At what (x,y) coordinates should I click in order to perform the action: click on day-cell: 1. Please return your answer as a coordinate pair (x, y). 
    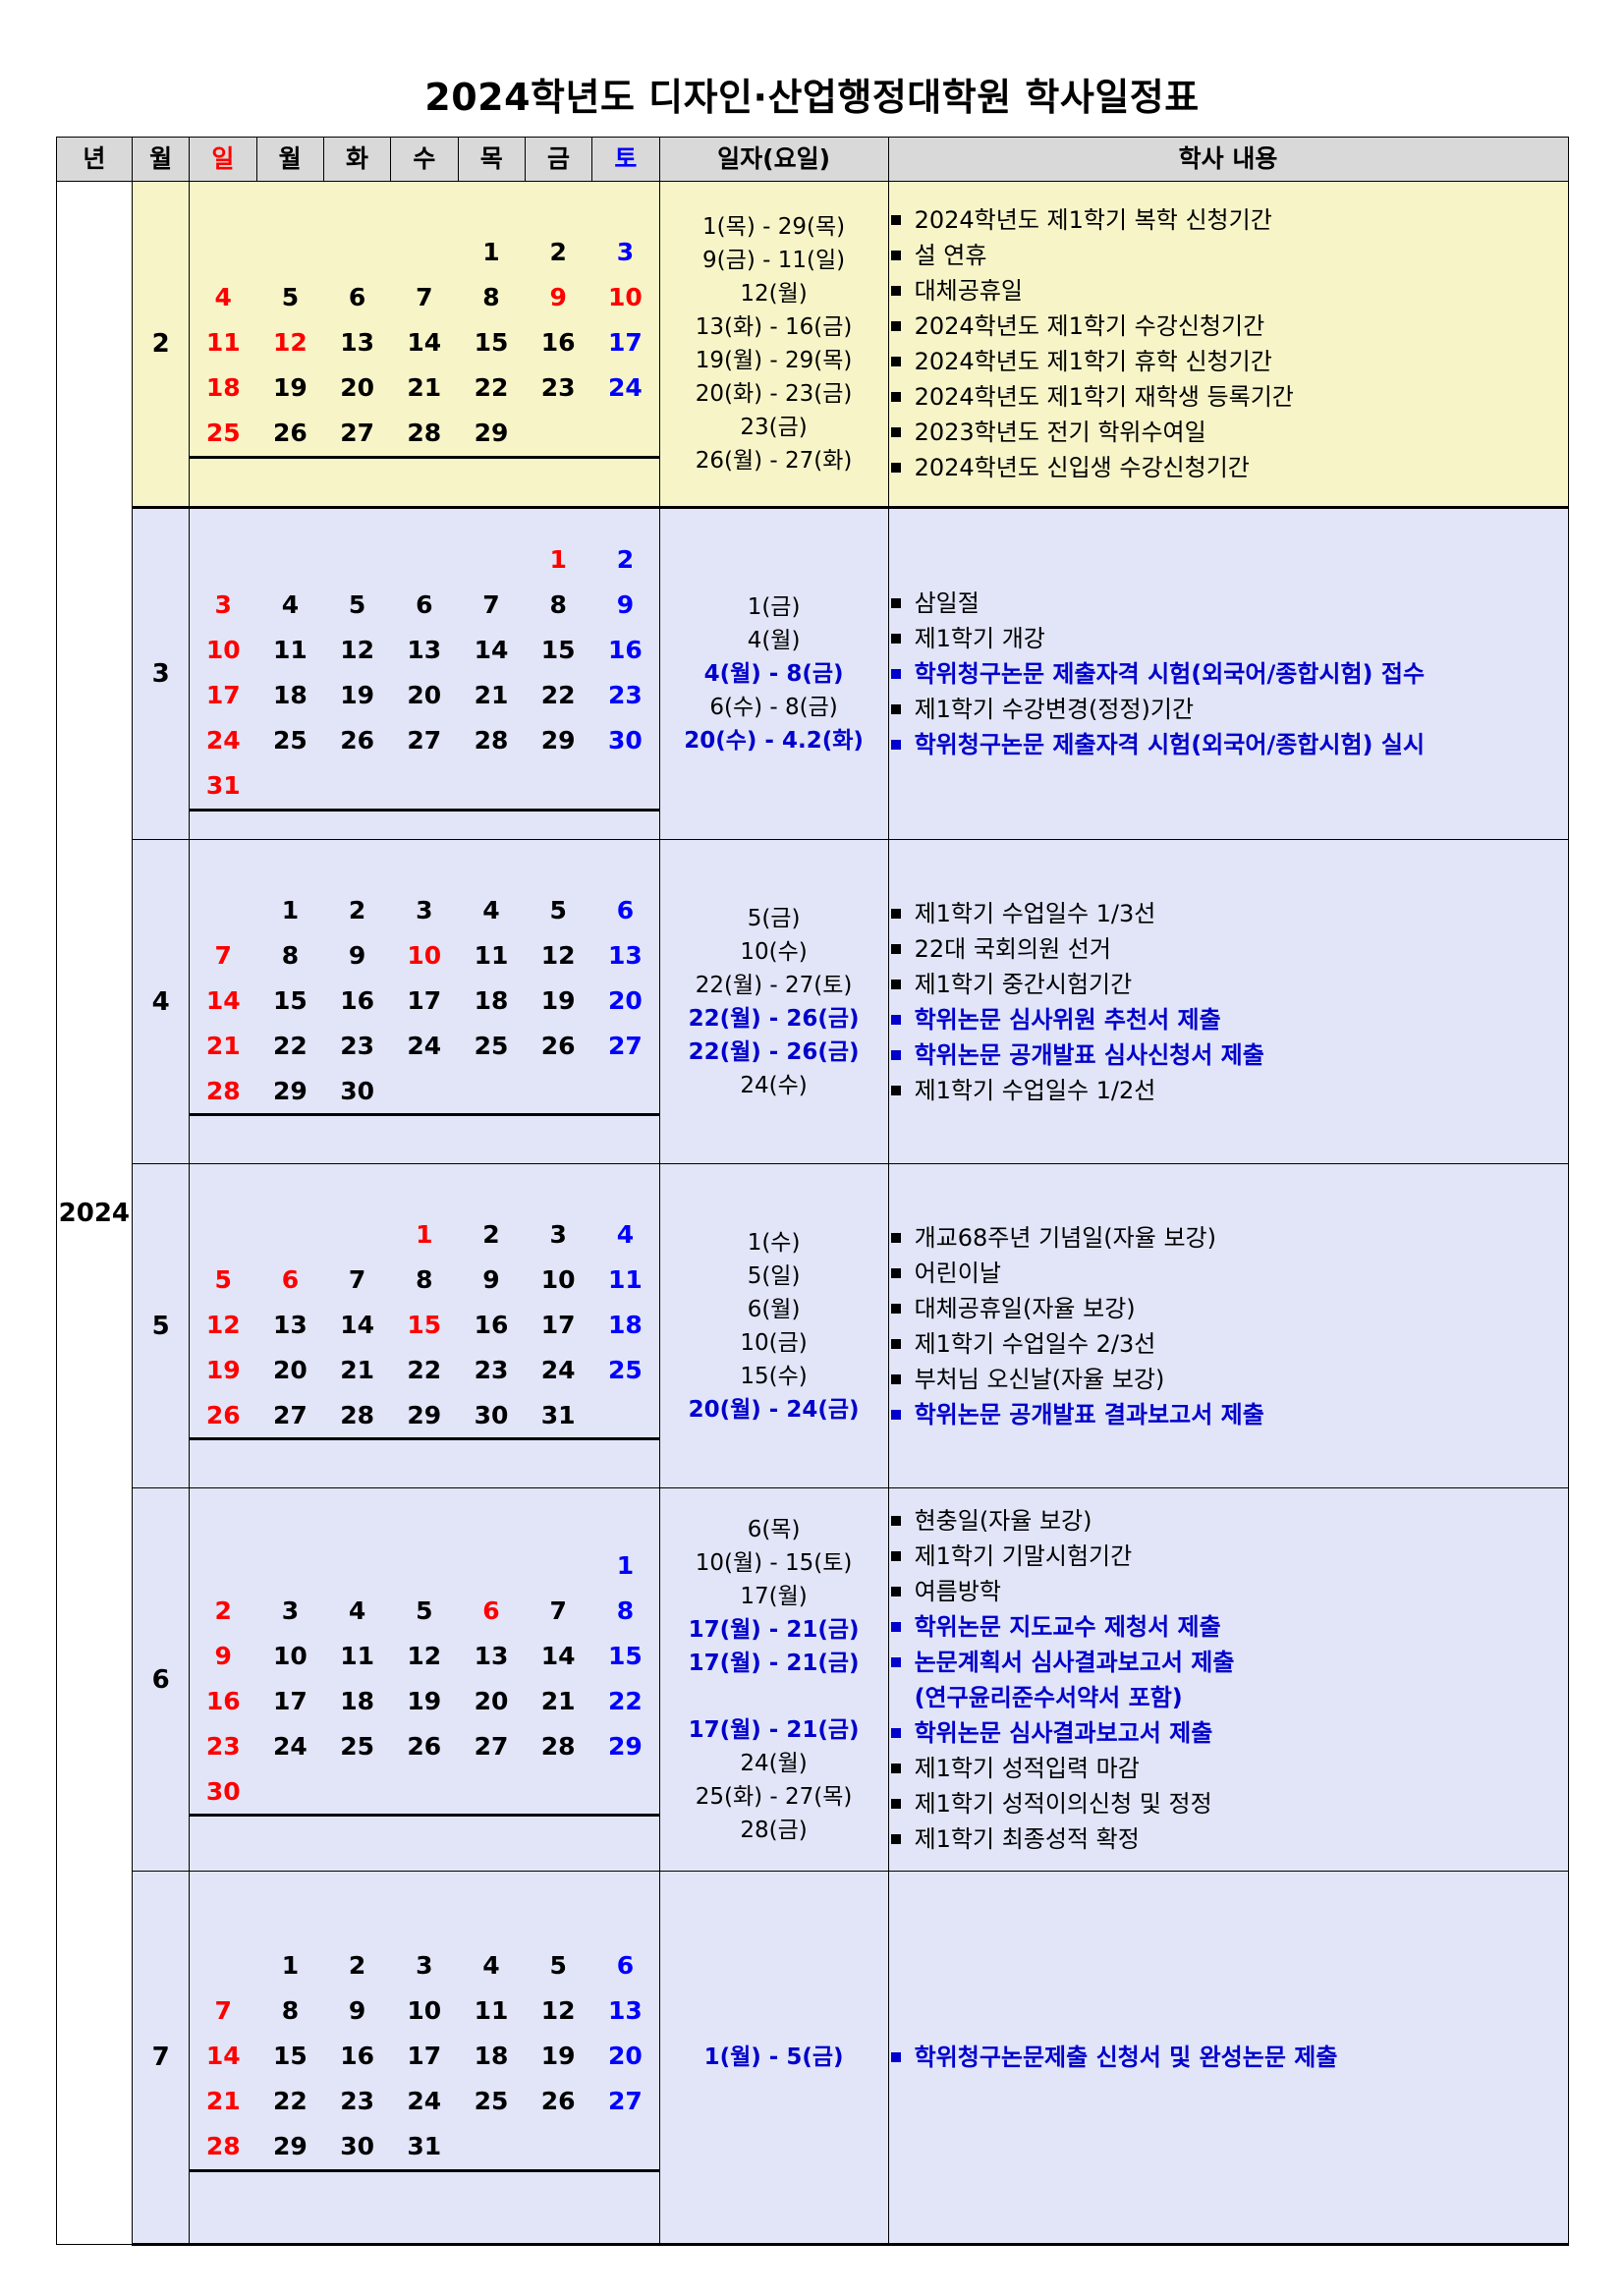
    Looking at the image, I should click on (290, 909).